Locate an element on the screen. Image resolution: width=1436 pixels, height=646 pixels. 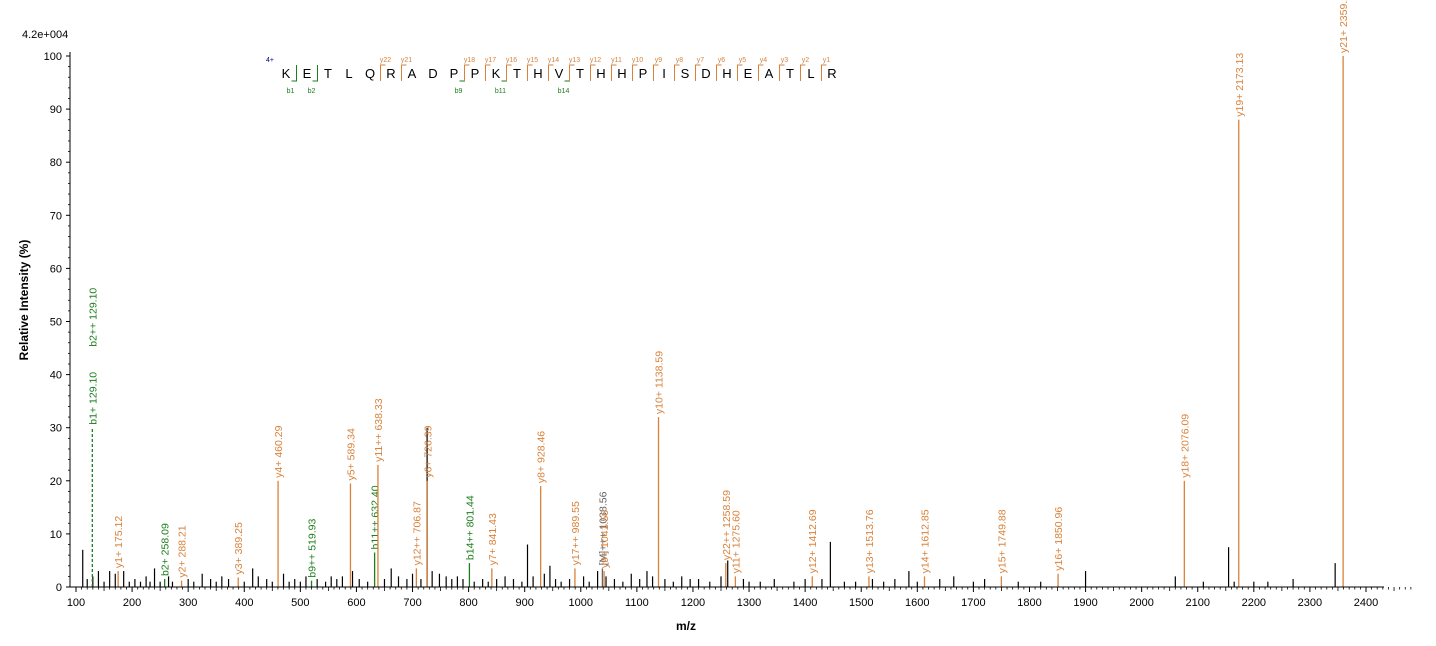
x-tick-label: 200 is located at coordinates (132, 603).